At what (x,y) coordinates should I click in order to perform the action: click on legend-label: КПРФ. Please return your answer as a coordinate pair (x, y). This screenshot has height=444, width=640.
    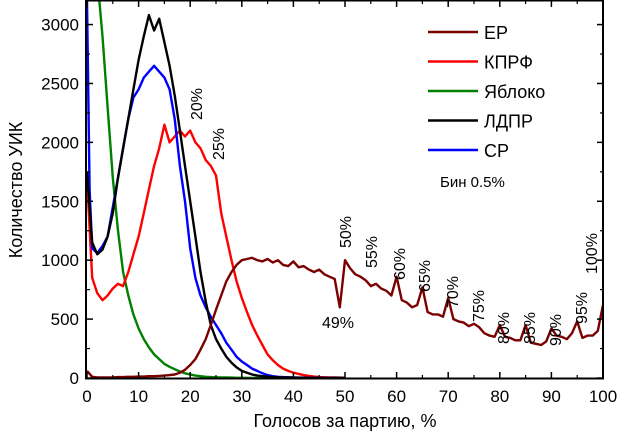
    Looking at the image, I should click on (508, 63).